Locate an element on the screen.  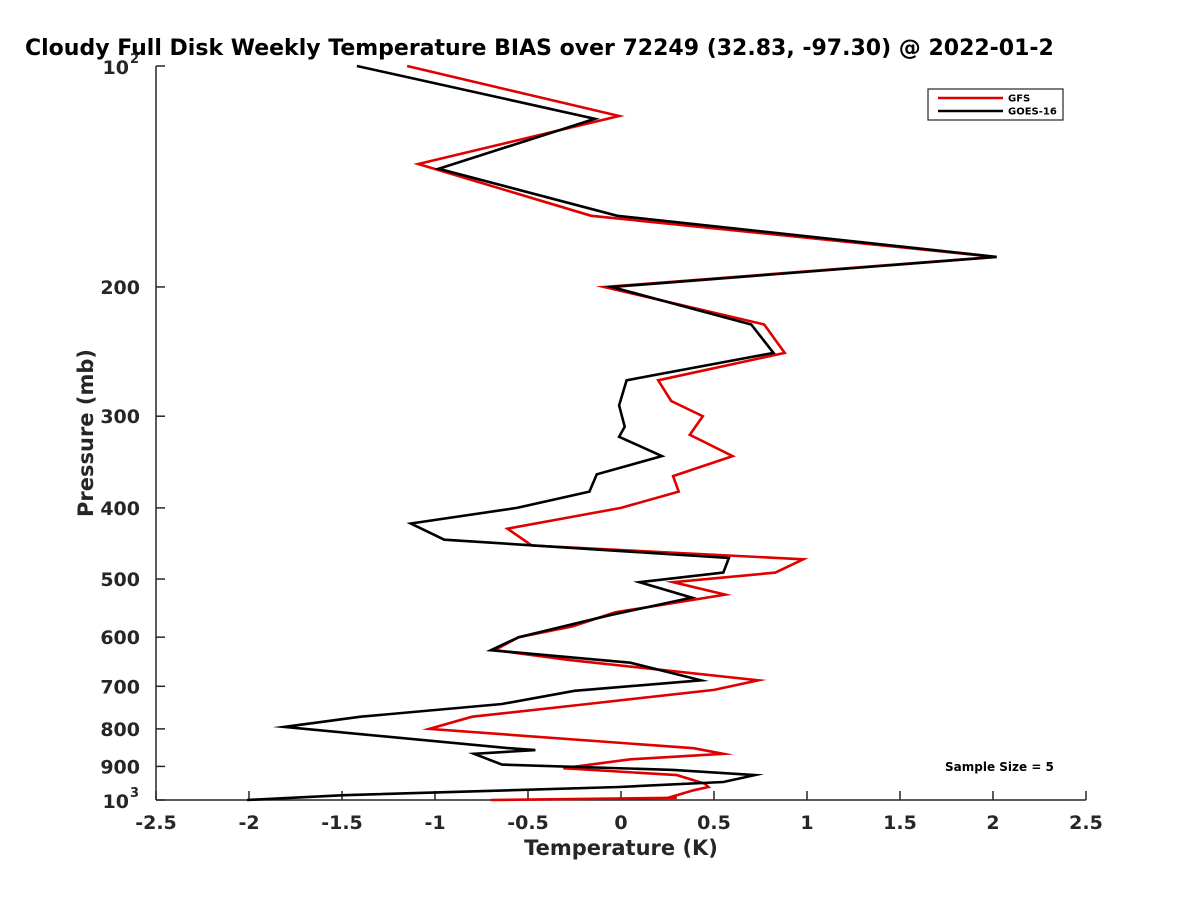
x-tick-label: -1 is located at coordinates (434, 823).